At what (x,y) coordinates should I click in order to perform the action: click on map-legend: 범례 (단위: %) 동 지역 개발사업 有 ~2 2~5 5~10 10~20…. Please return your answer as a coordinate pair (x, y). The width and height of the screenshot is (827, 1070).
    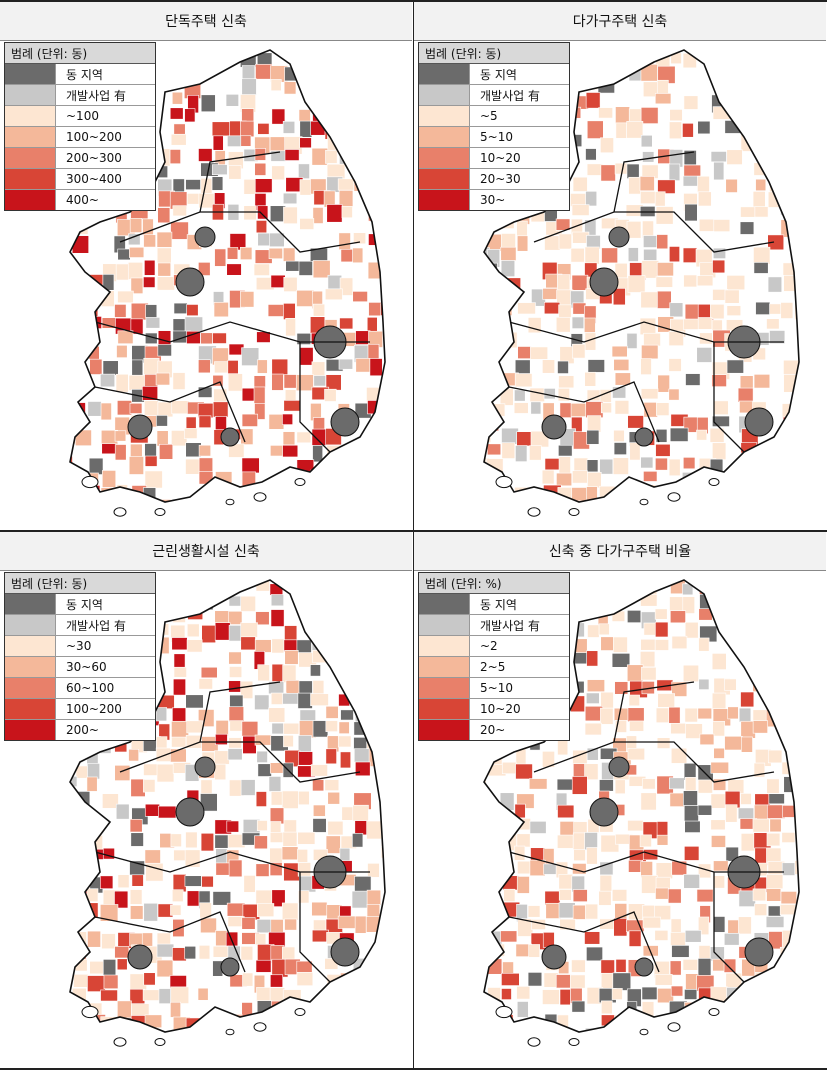
    Looking at the image, I should click on (494, 656).